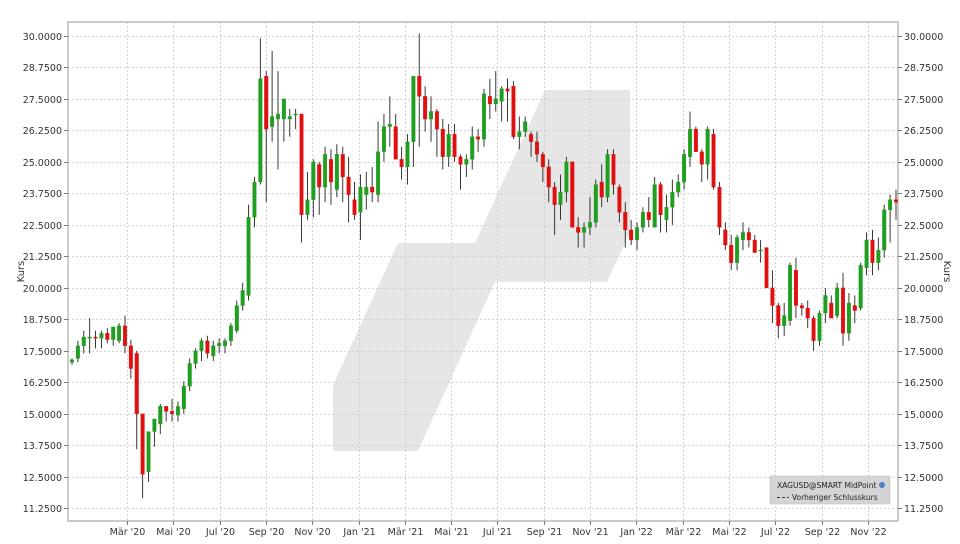 This screenshot has width=960, height=544. I want to click on y-tick-label-right: 15.0000, so click(923, 415).